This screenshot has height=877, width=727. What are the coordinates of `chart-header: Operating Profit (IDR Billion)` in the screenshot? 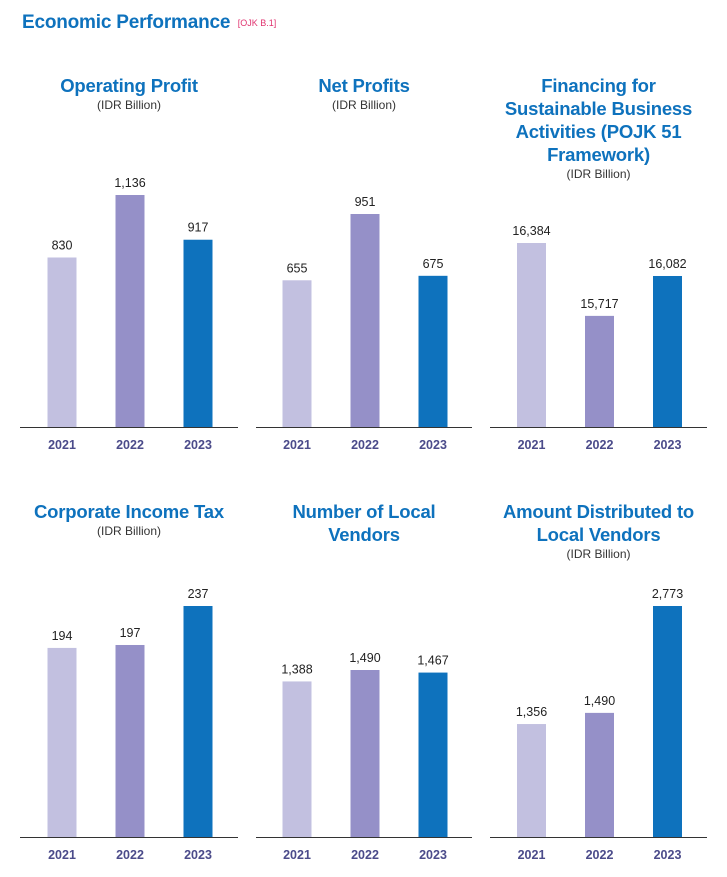 It's located at (129, 93).